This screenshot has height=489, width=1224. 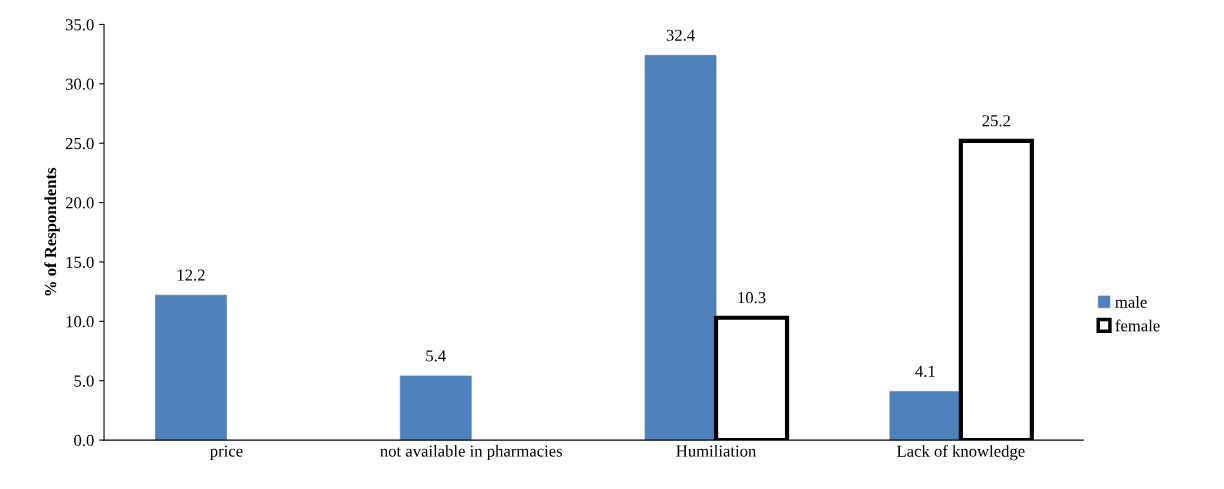 What do you see at coordinates (79, 25) in the screenshot?
I see `y-tick-label: 35.0` at bounding box center [79, 25].